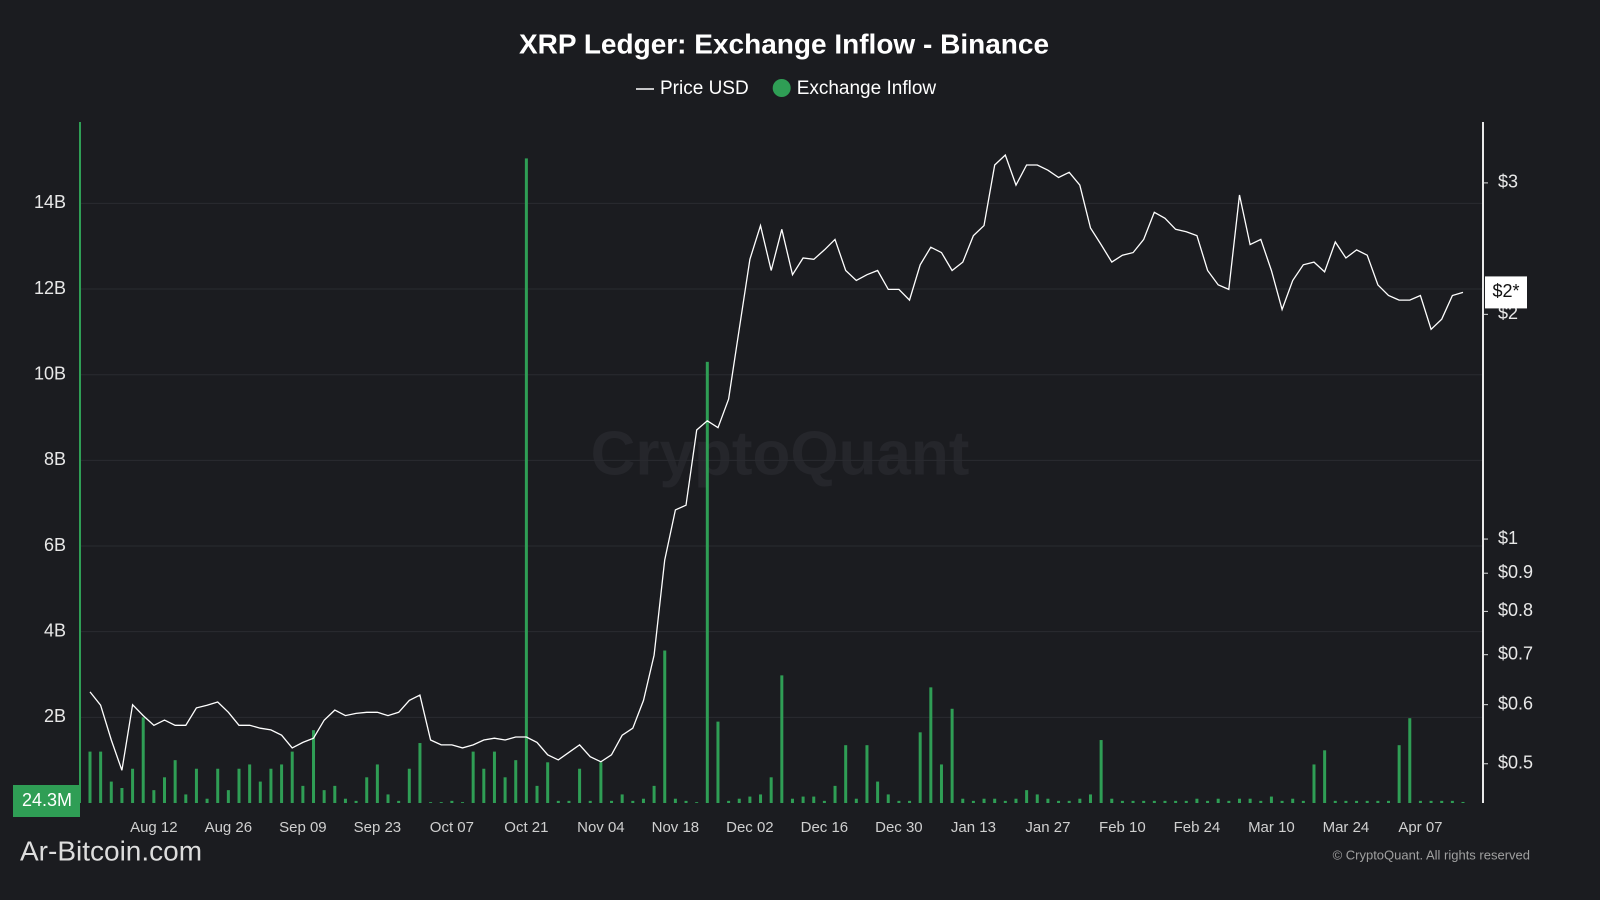  What do you see at coordinates (1346, 827) in the screenshot?
I see `x-tick-label: Mar 24` at bounding box center [1346, 827].